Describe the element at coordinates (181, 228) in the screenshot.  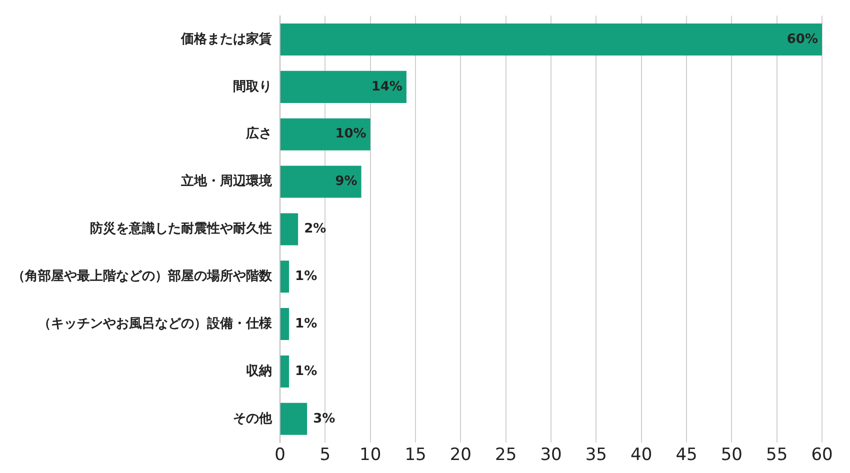
I see `y-tick-label: 防災を意識した耐震性や耐久性` at that location.